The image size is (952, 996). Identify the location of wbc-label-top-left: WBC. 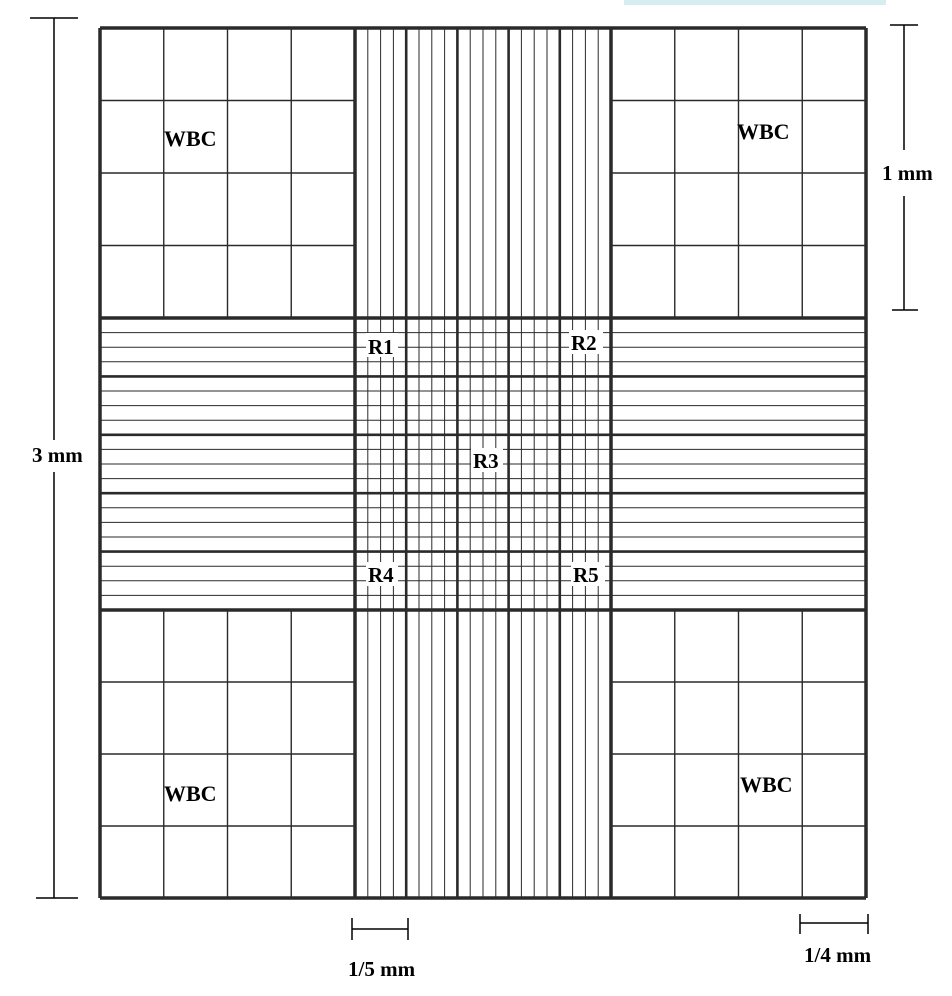
(190, 138).